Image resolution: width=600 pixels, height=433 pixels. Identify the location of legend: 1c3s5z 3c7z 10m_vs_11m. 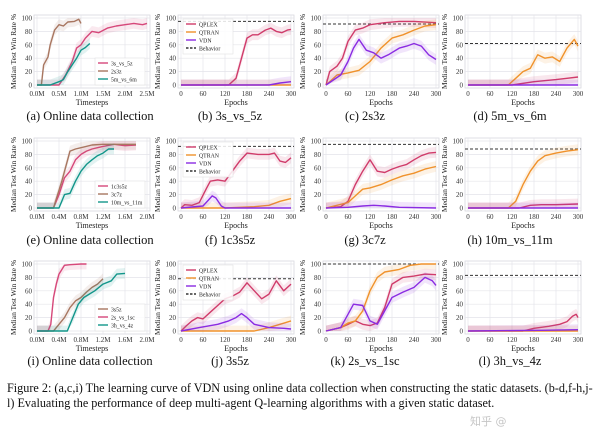
(120, 194).